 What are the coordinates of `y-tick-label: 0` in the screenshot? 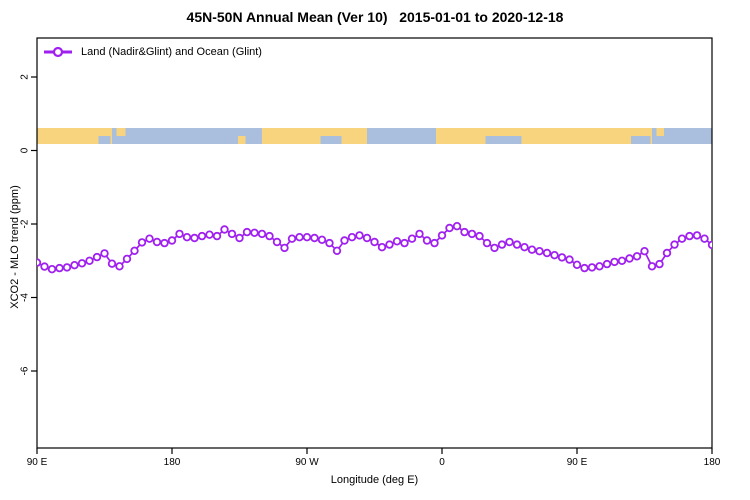 It's located at (25, 150).